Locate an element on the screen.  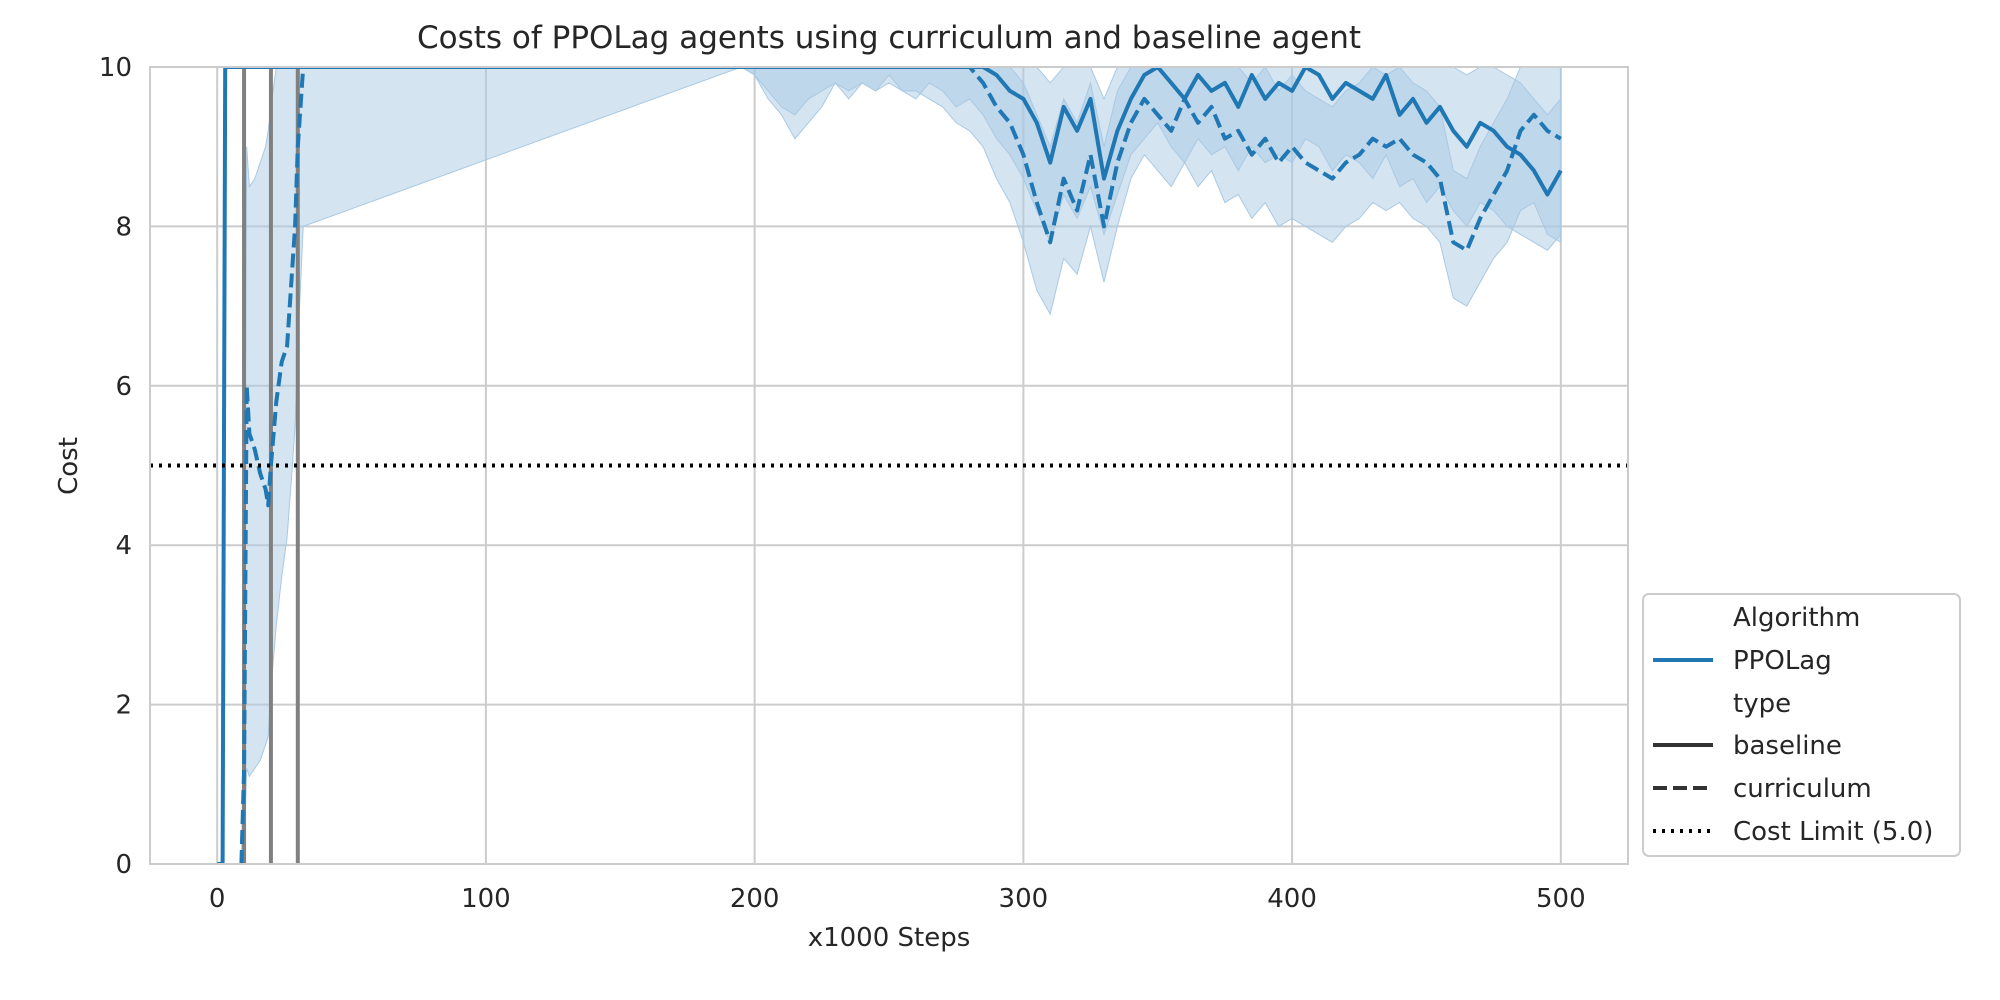
x-tick-label-500: 500 is located at coordinates (1561, 899).